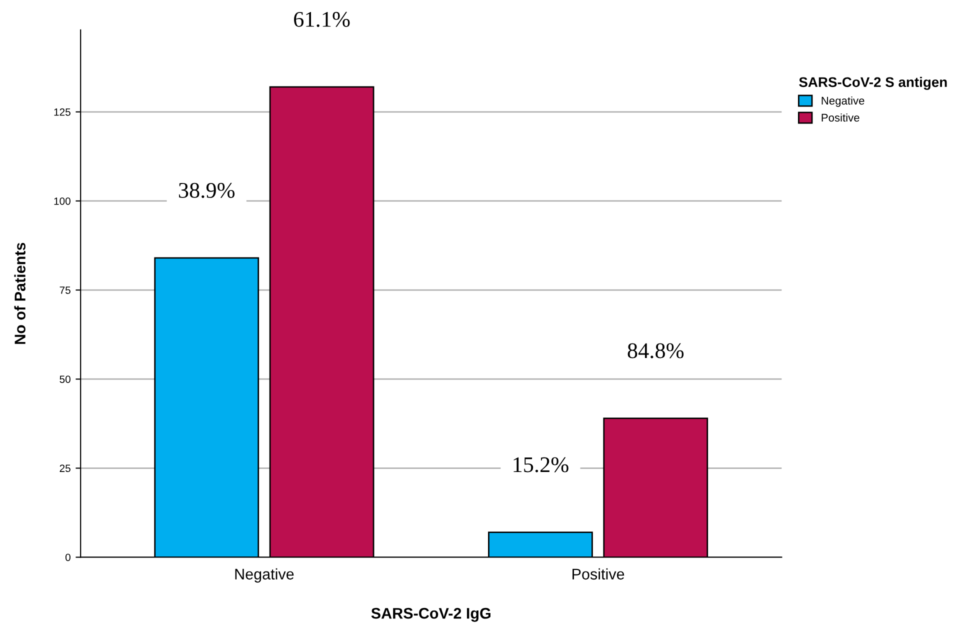 This screenshot has height=624, width=971. What do you see at coordinates (67, 558) in the screenshot?
I see `y-tick-label: 0` at bounding box center [67, 558].